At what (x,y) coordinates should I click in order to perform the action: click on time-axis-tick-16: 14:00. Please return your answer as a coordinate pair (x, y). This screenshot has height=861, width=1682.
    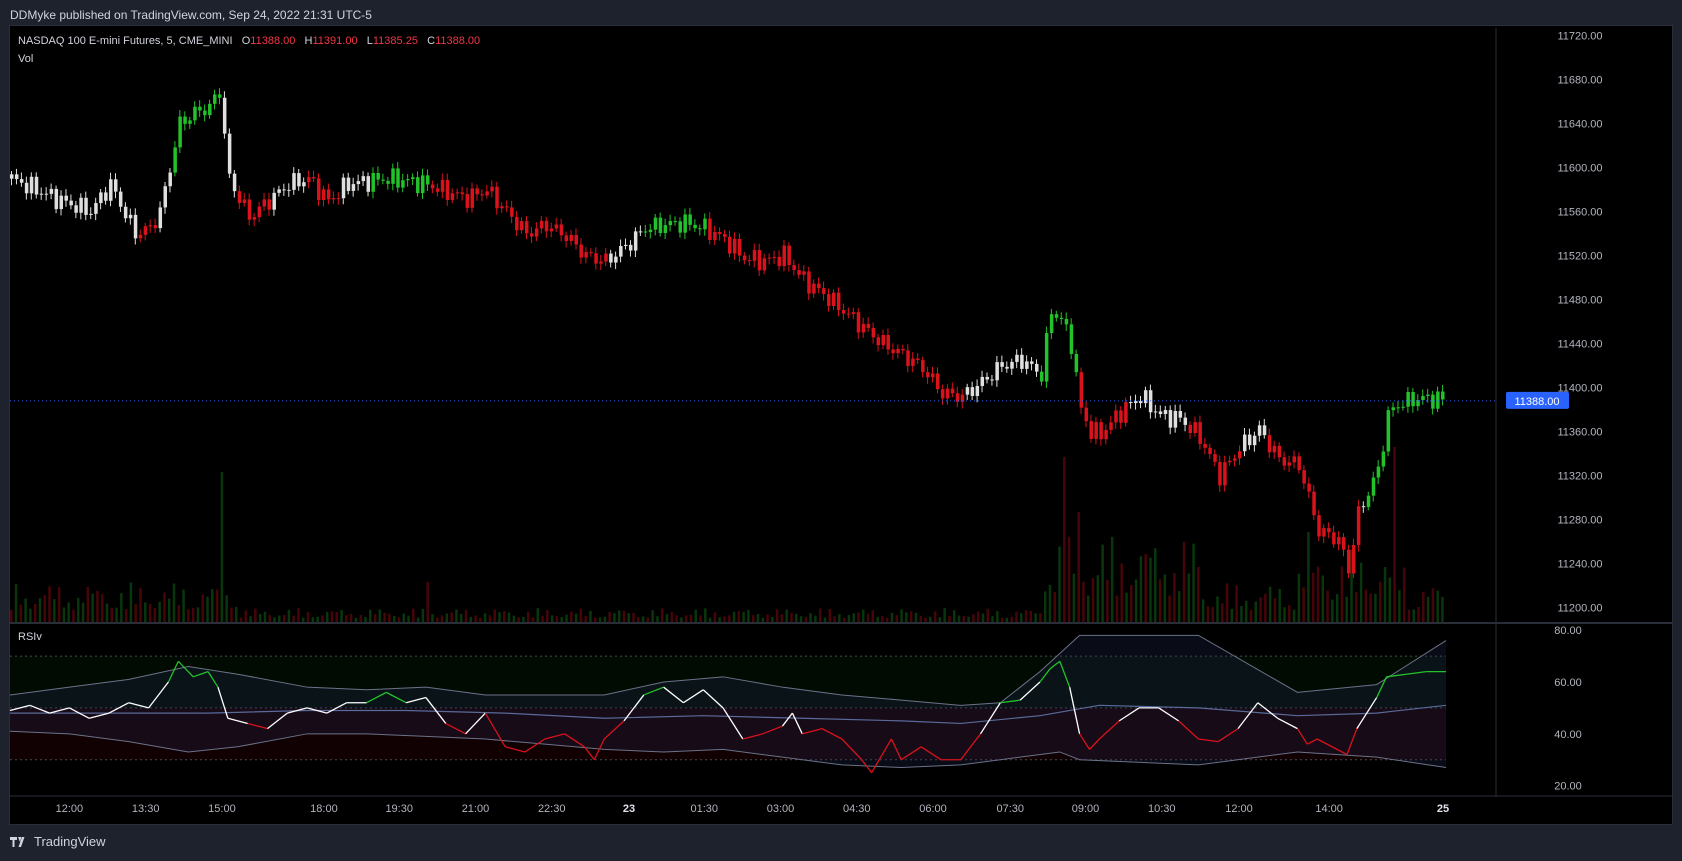
    Looking at the image, I should click on (1329, 809).